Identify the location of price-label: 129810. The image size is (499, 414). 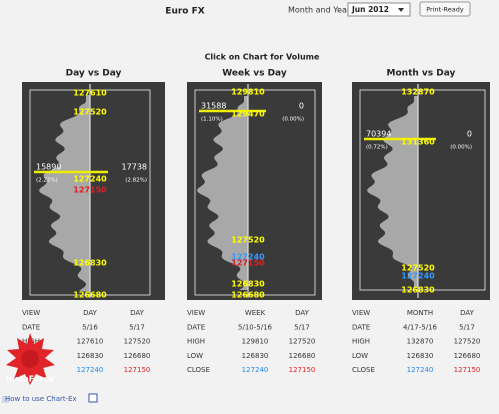
(248, 92).